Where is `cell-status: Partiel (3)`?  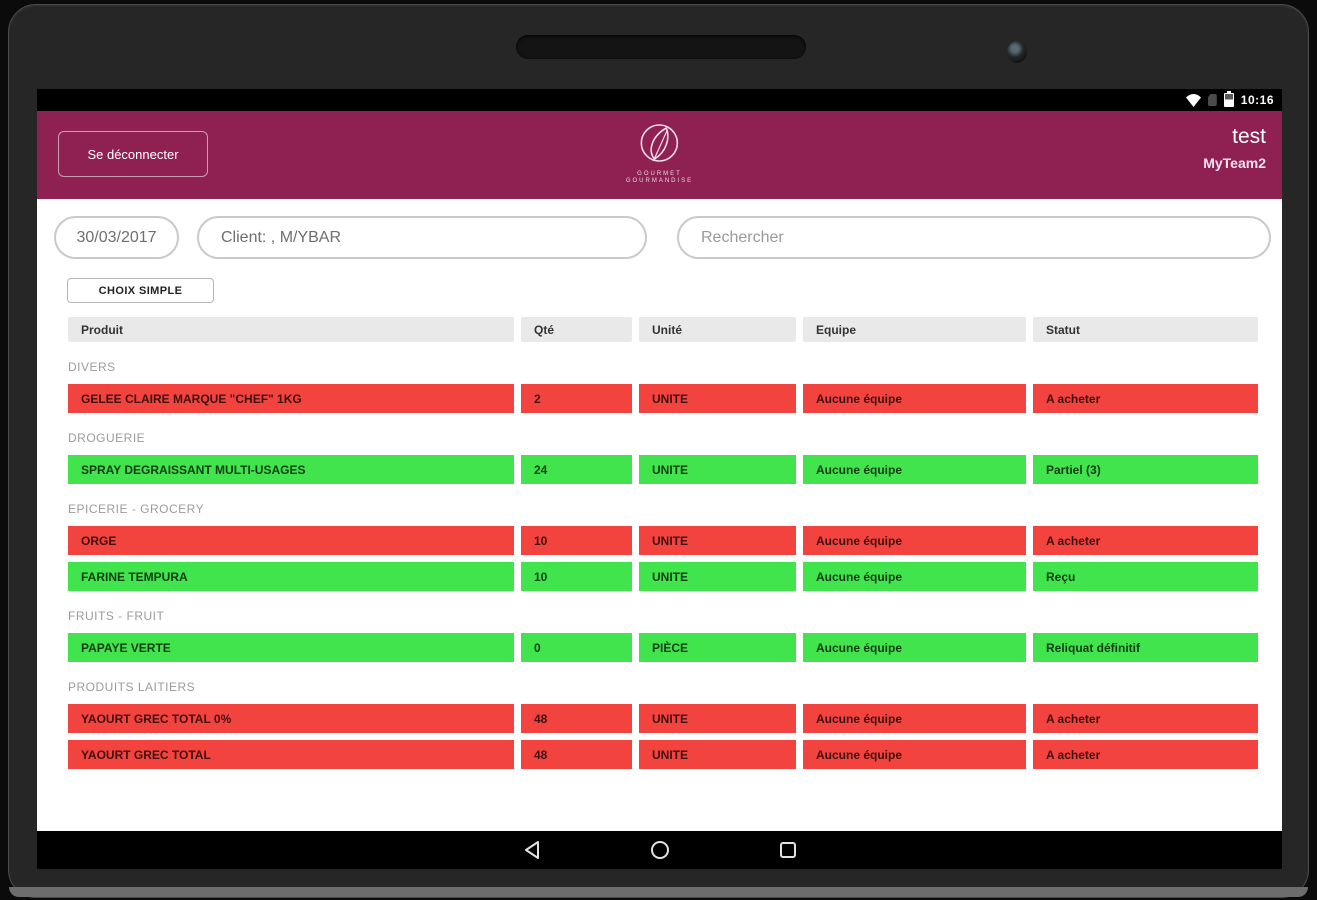
cell-status: Partiel (3) is located at coordinates (1145, 469).